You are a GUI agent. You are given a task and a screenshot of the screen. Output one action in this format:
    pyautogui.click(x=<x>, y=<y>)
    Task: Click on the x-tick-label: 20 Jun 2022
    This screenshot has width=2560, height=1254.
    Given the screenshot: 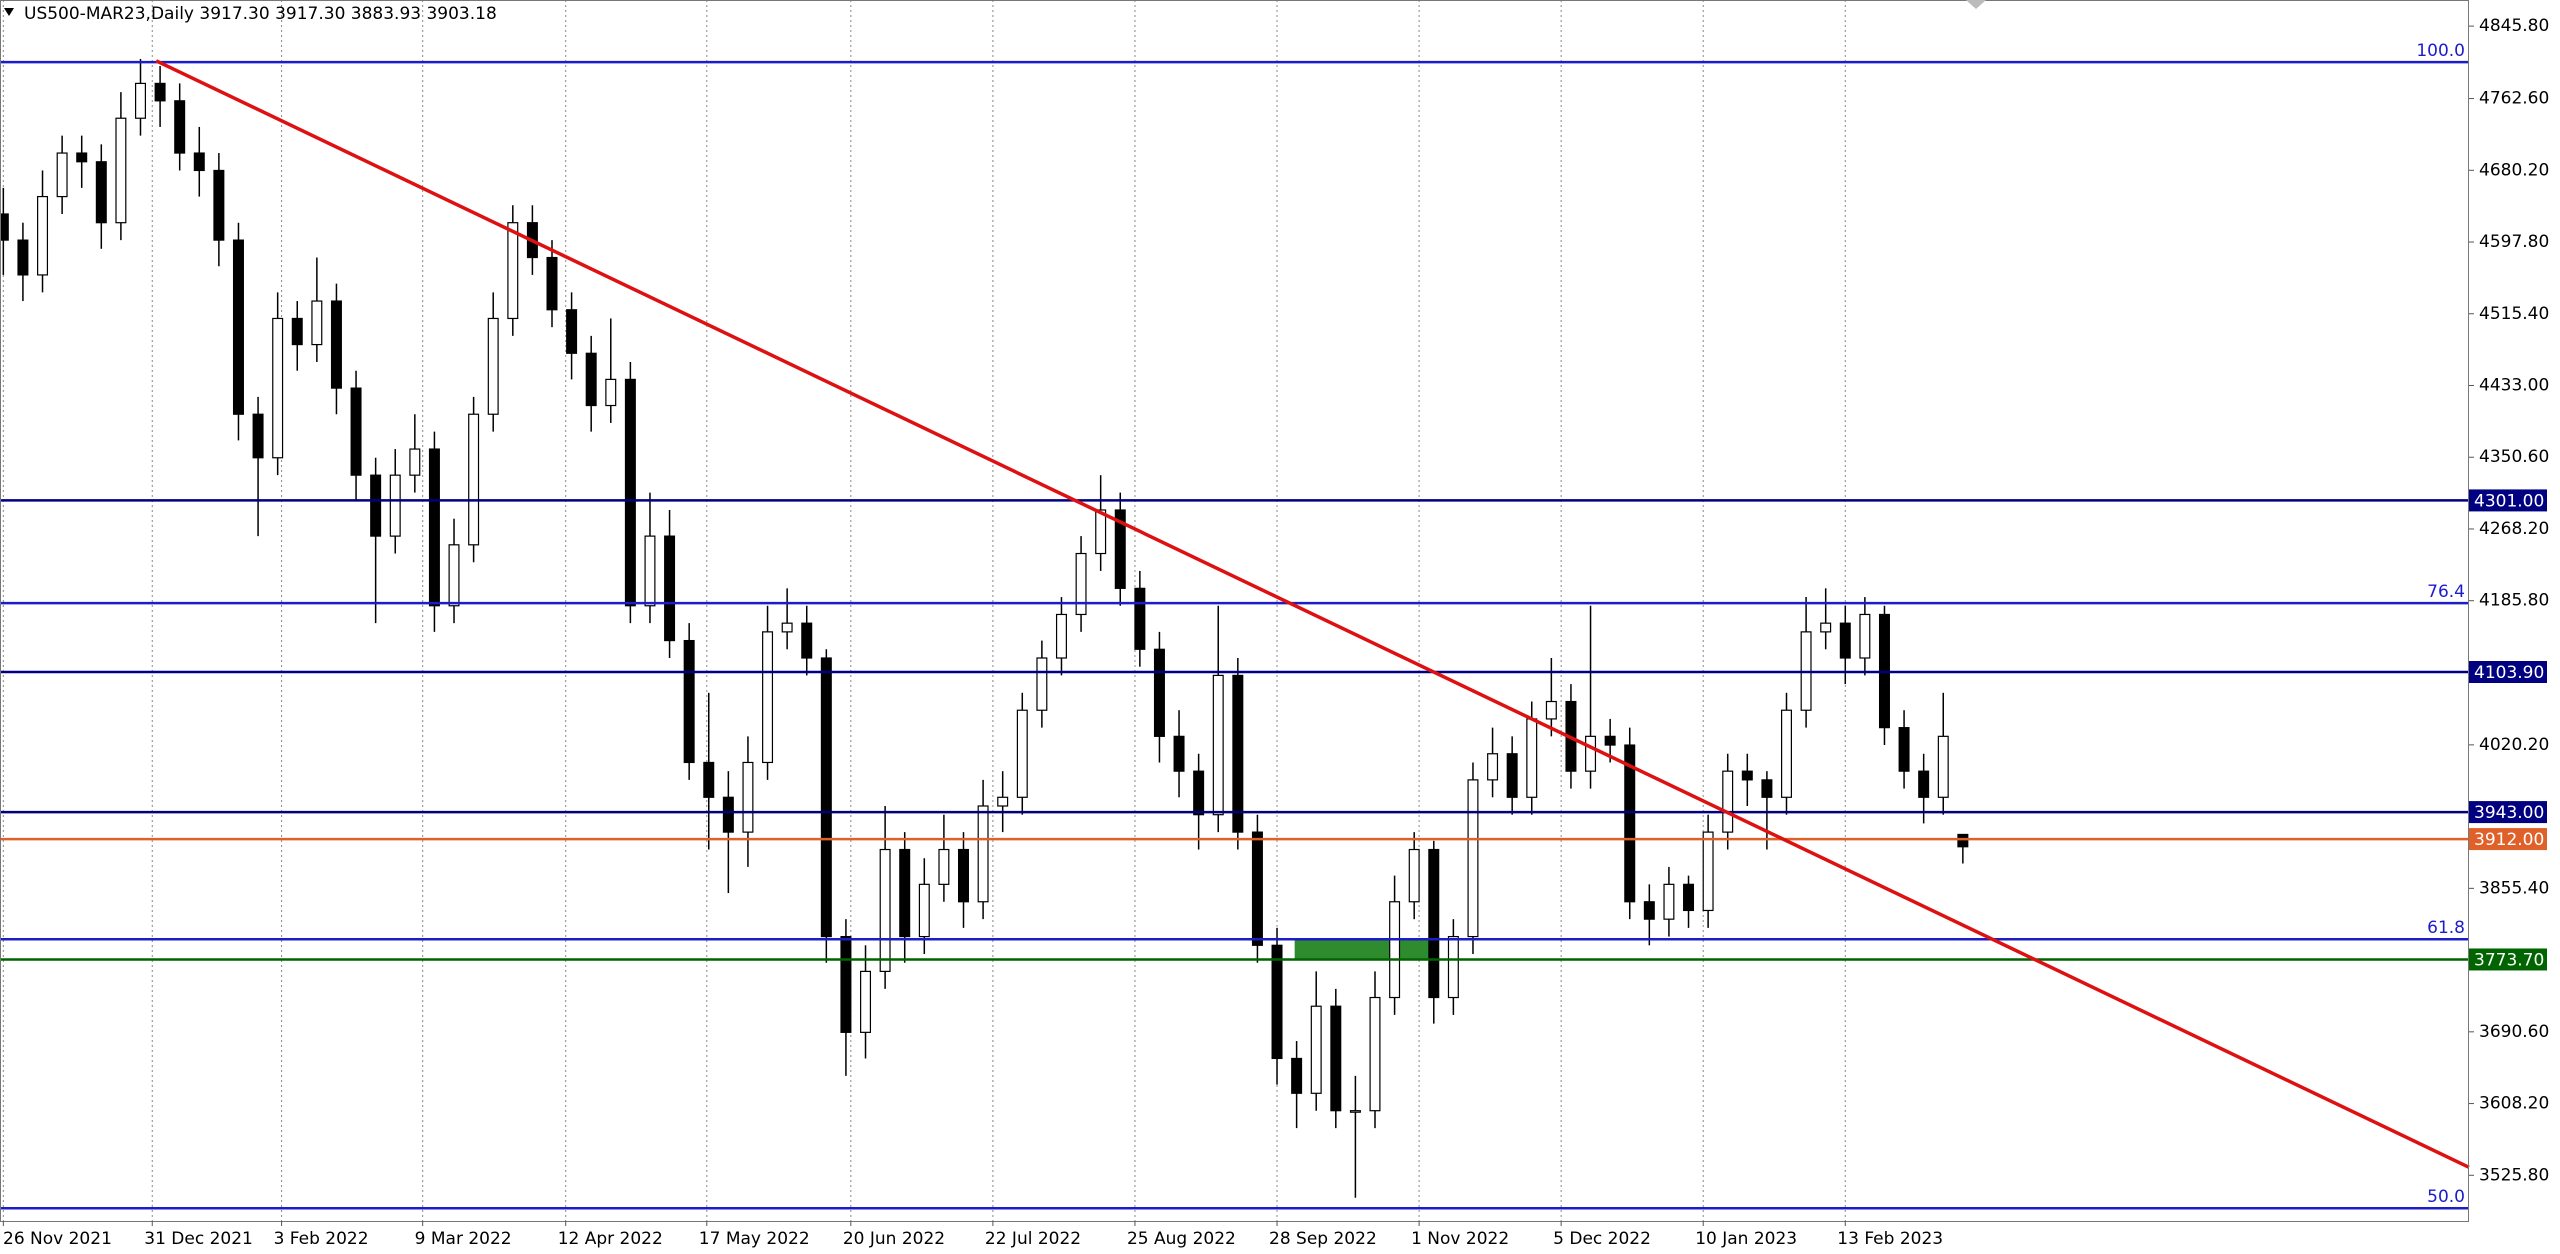 What is the action you would take?
    pyautogui.click(x=894, y=1239)
    